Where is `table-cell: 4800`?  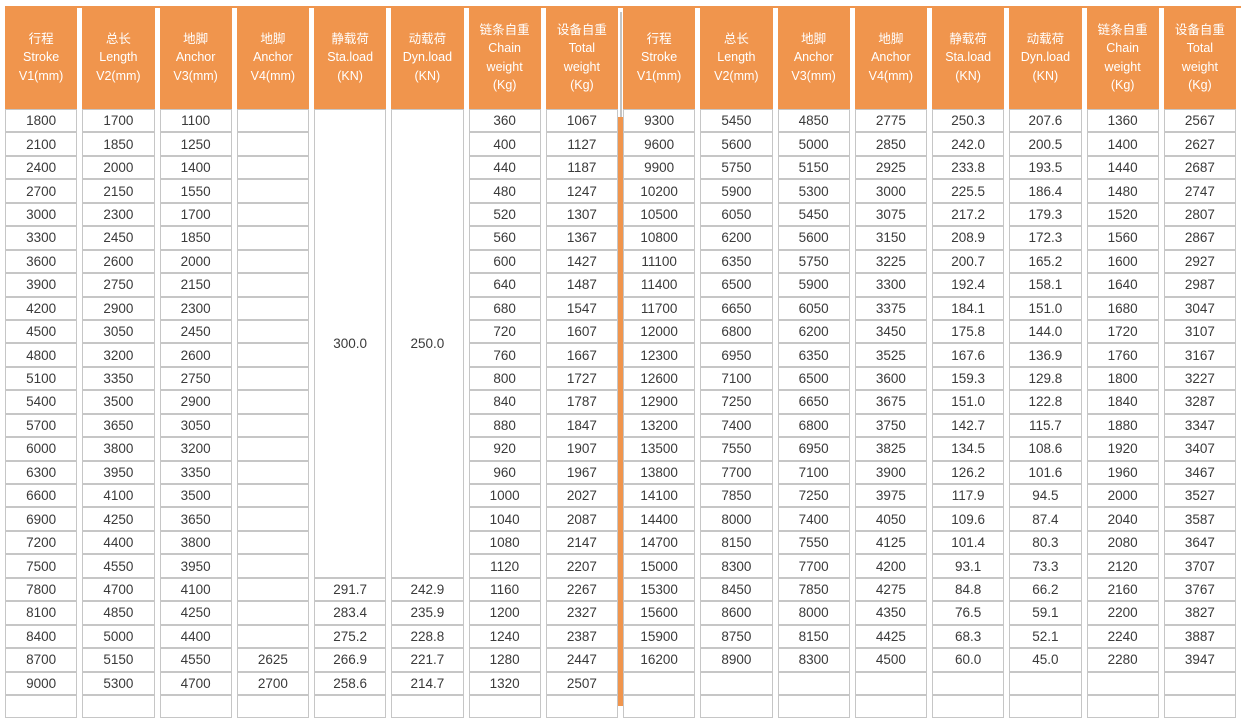
table-cell: 4800 is located at coordinates (41, 355).